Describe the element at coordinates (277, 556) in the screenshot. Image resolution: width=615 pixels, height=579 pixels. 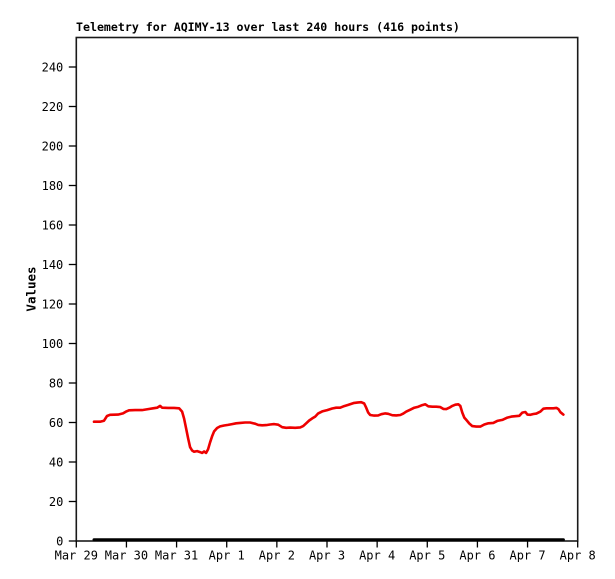
I see `x-tick-label: Apr 2` at that location.